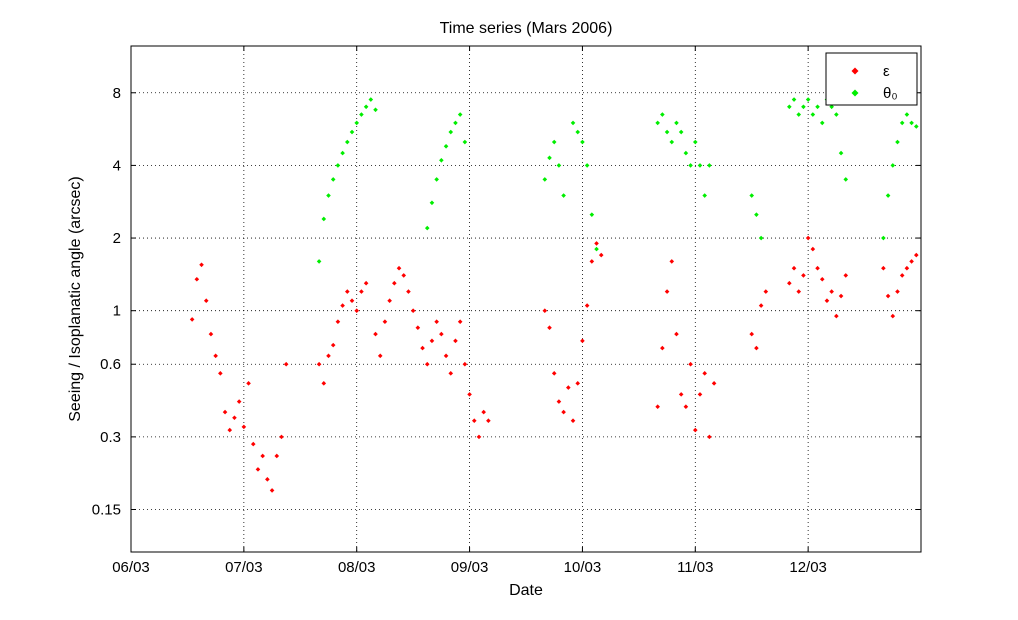 The image size is (1018, 620). I want to click on y-tick-label-0_3: 0.3, so click(110, 437).